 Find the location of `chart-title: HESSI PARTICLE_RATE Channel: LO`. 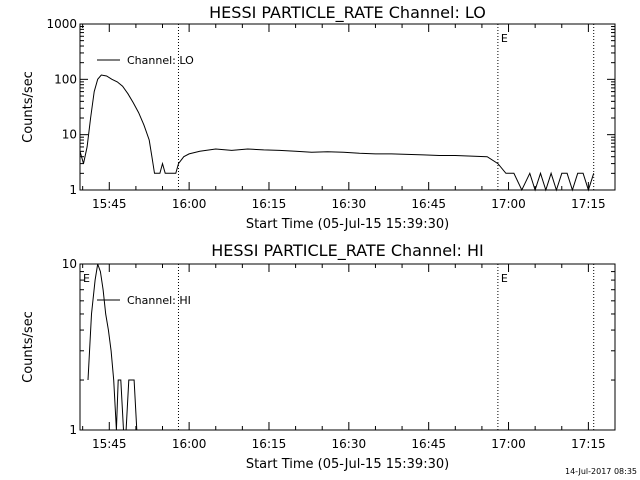

chart-title: HESSI PARTICLE_RATE Channel: LO is located at coordinates (347, 13).